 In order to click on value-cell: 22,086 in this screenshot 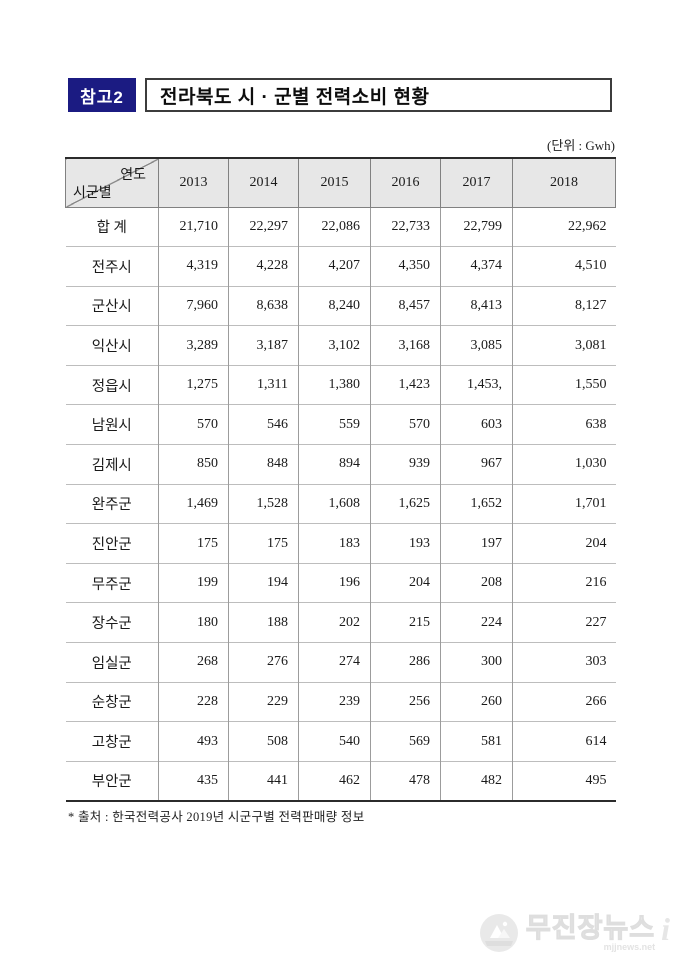, I will do `click(334, 226)`.